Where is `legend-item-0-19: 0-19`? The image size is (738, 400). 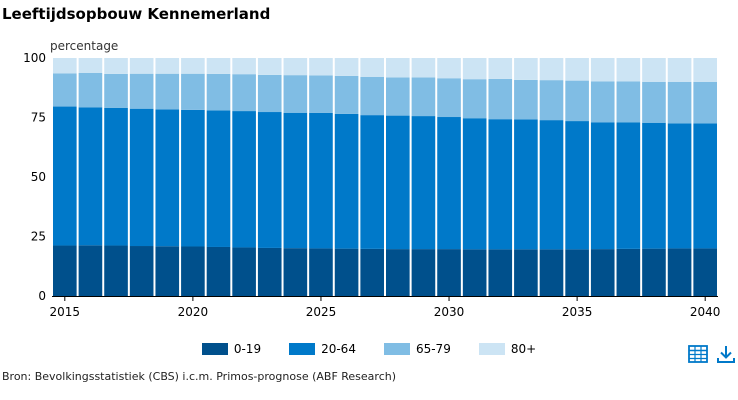
legend-item-0-19: 0-19 is located at coordinates (231, 349).